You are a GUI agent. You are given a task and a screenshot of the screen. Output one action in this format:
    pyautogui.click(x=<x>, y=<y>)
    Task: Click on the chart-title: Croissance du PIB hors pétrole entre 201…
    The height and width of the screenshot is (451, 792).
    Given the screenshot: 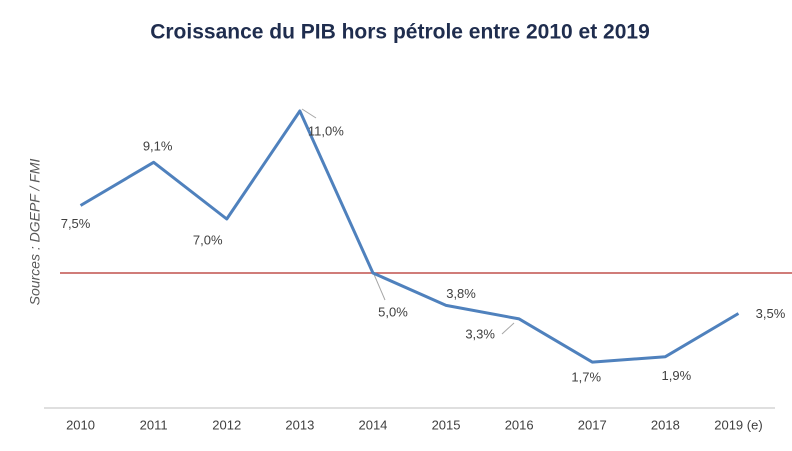 What is the action you would take?
    pyautogui.click(x=400, y=32)
    